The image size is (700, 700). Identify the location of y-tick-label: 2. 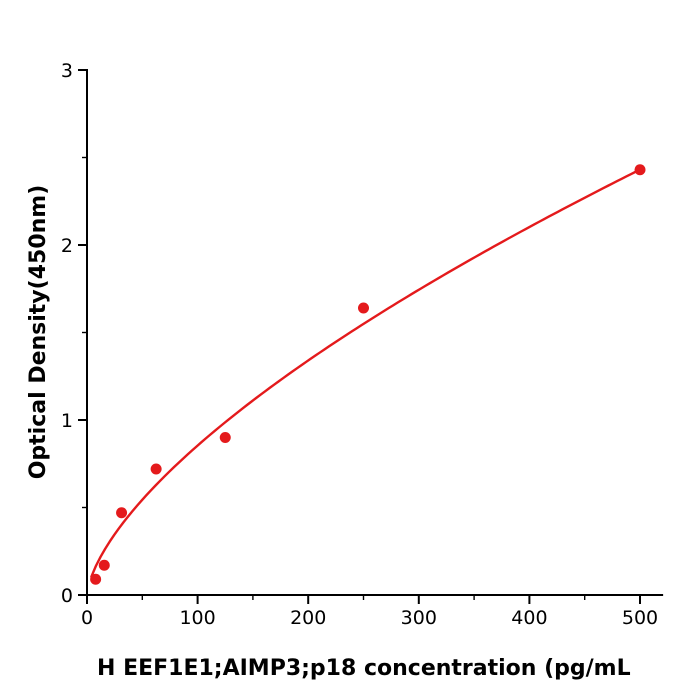
(67, 246).